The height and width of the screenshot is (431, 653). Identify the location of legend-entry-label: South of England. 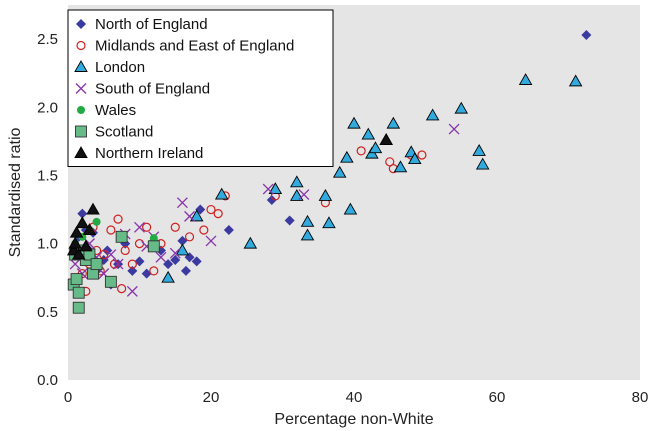
(152, 89).